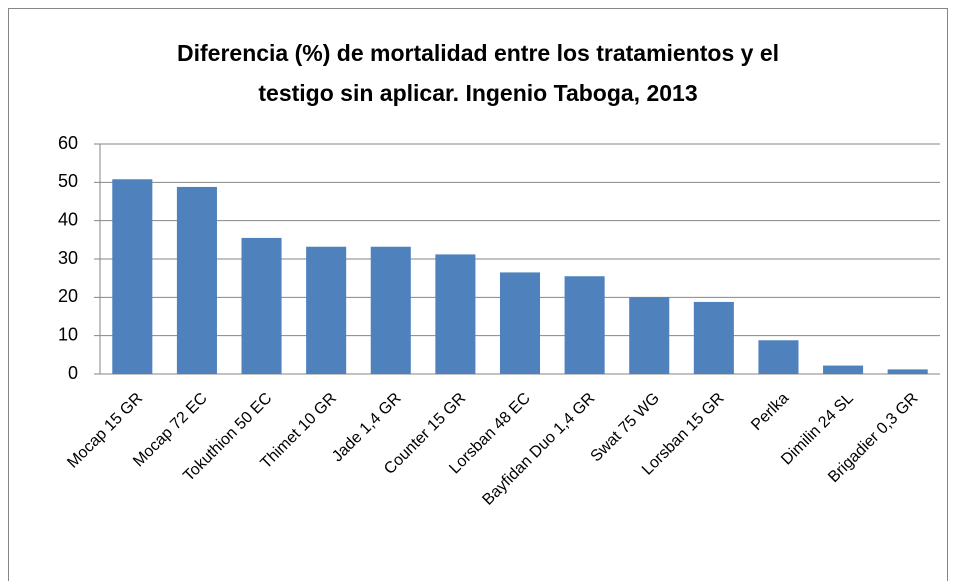  What do you see at coordinates (68, 143) in the screenshot?
I see `y-tick-label: 60` at bounding box center [68, 143].